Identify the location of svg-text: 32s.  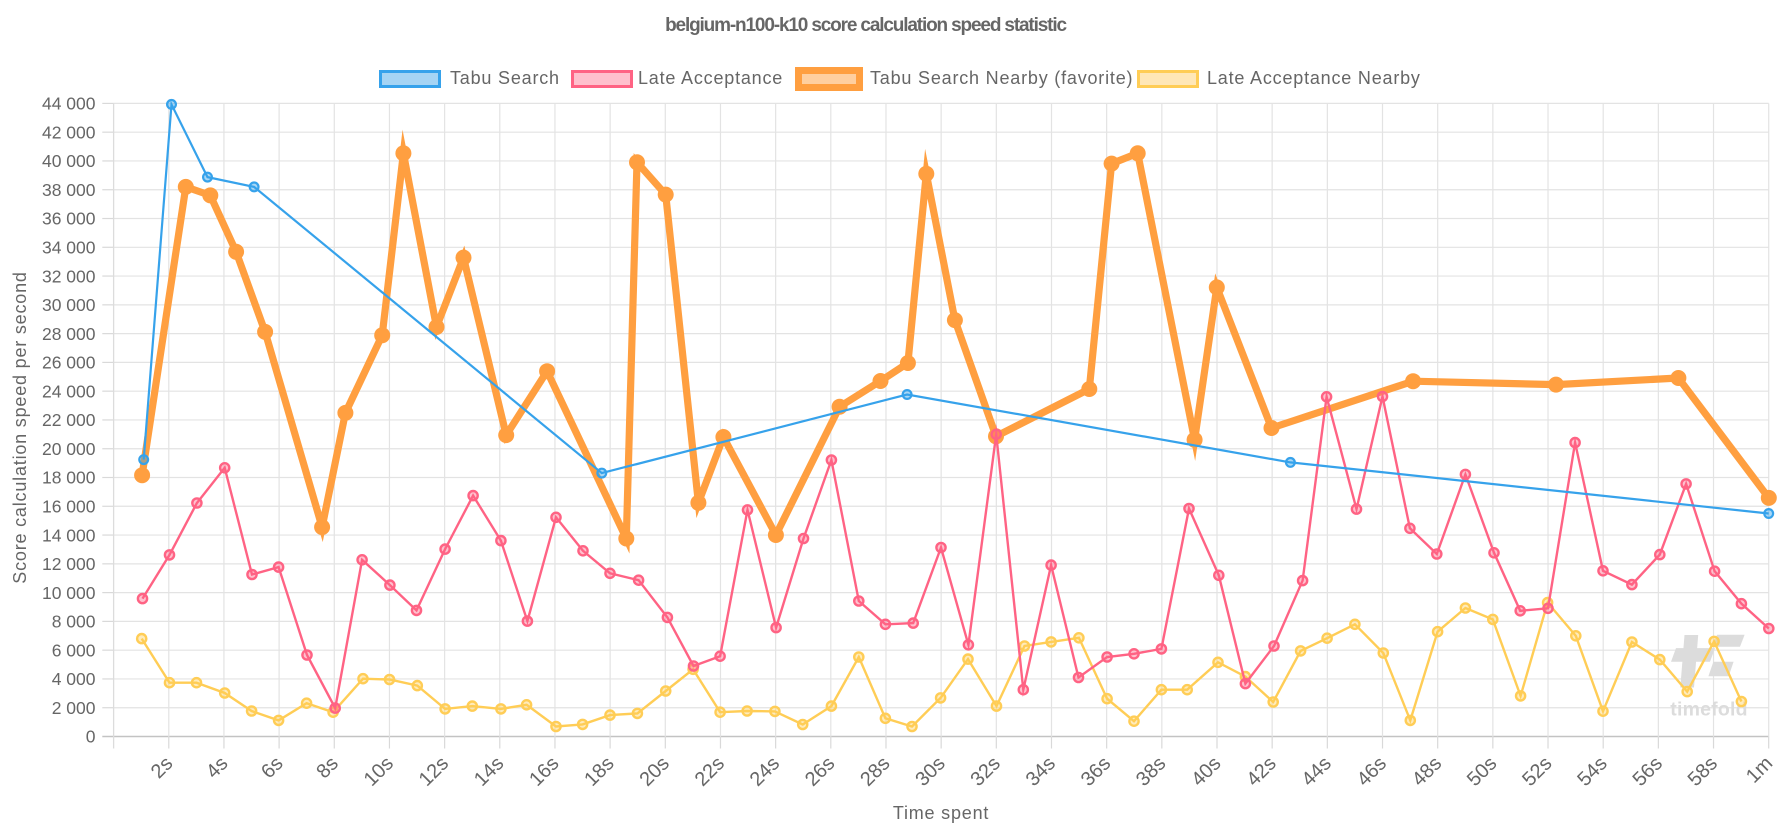
(985, 771).